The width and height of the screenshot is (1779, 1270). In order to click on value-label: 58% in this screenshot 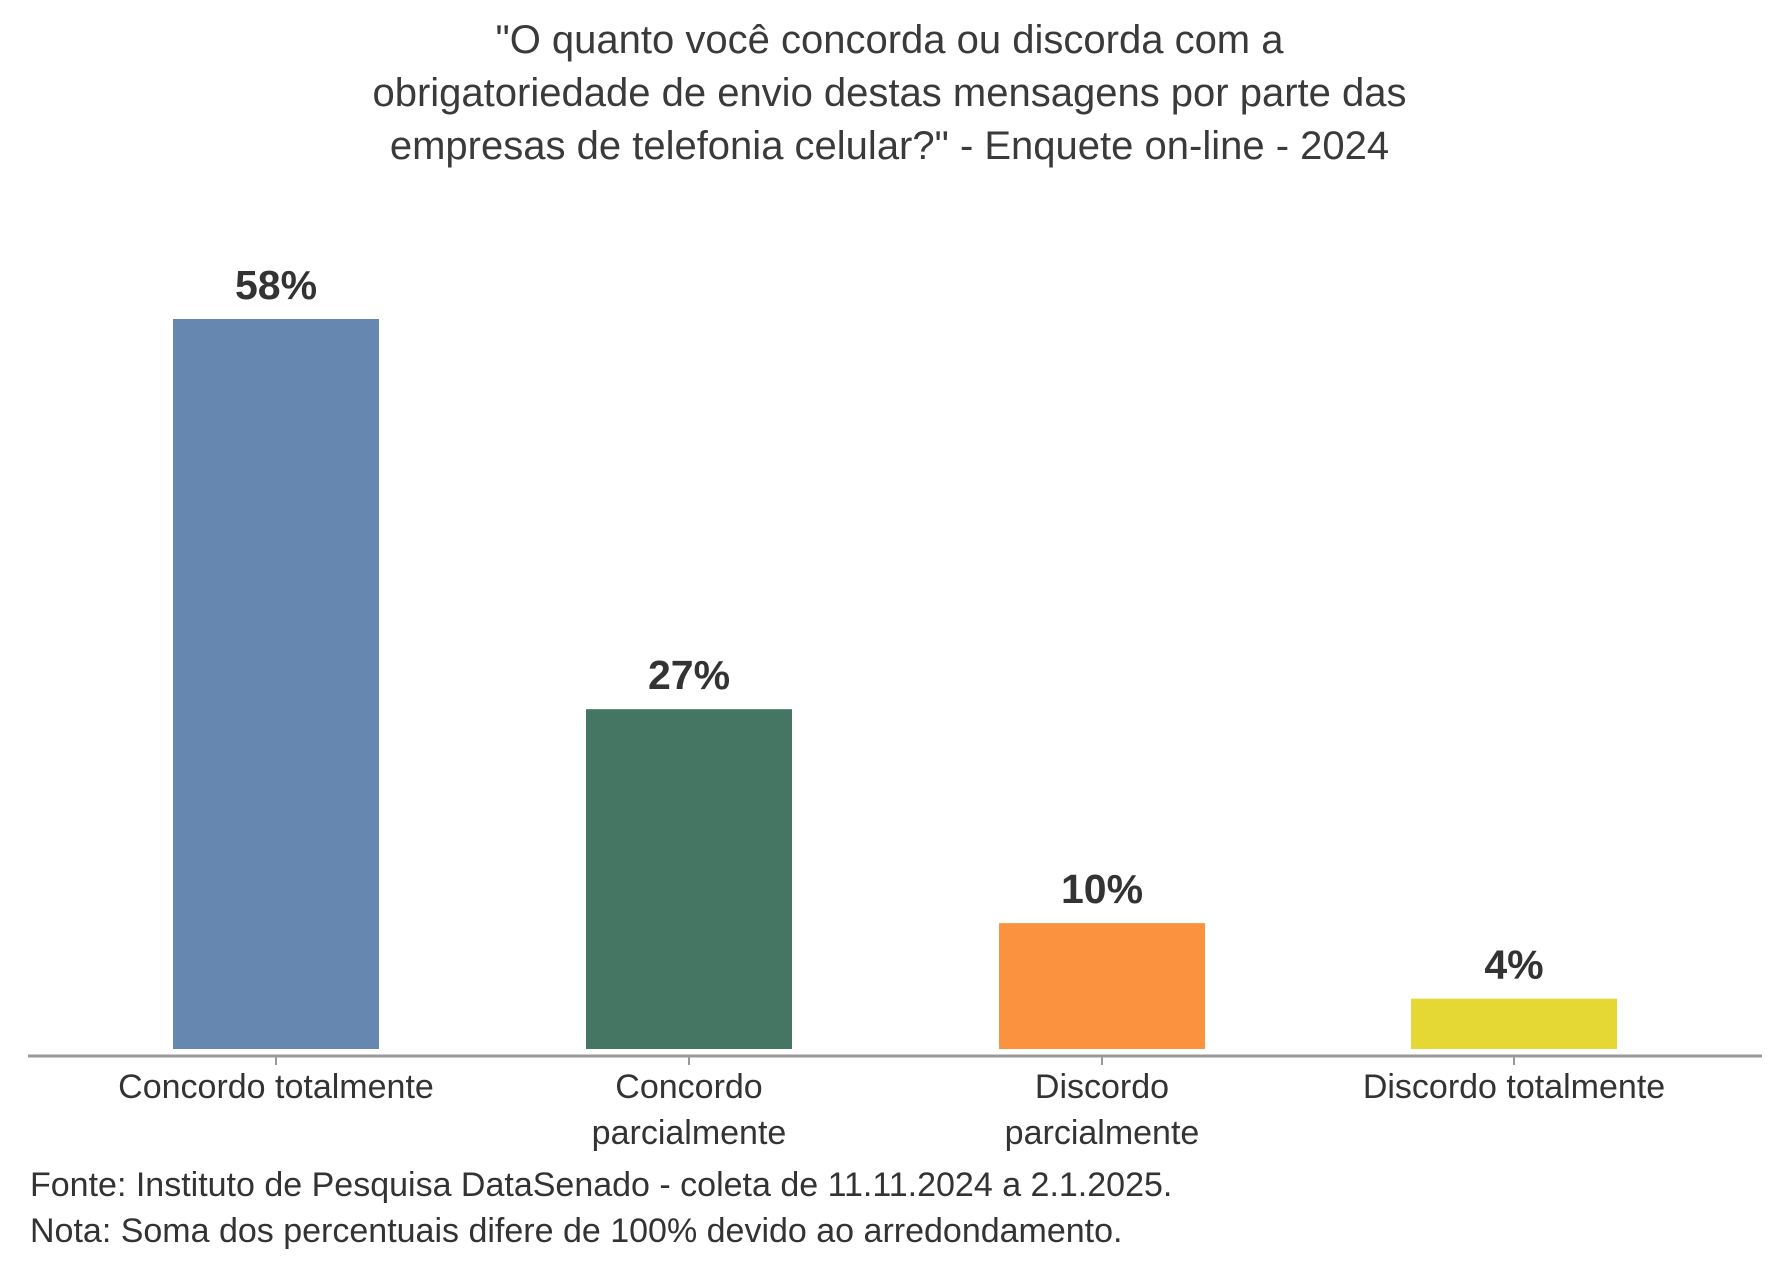, I will do `click(276, 285)`.